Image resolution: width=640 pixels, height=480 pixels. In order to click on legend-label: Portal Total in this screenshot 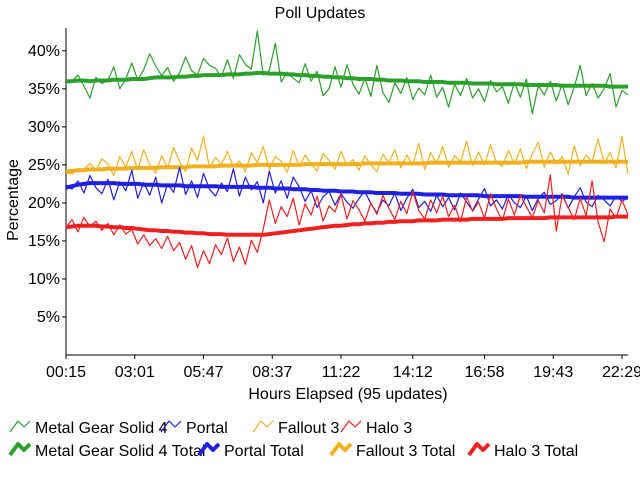, I will do `click(264, 451)`.